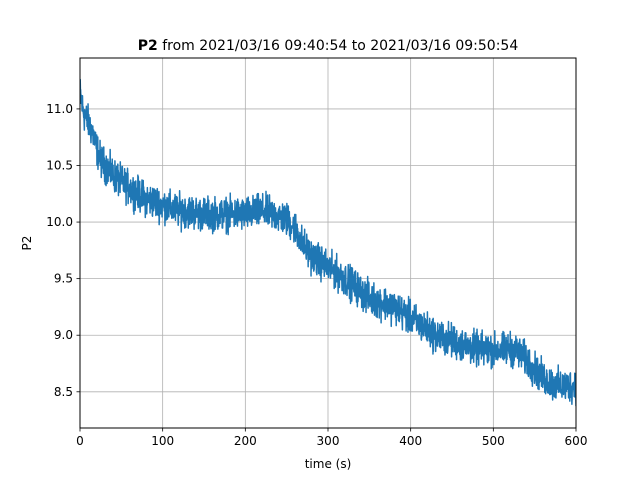 The width and height of the screenshot is (640, 480). I want to click on x-tick-label: 200, so click(245, 441).